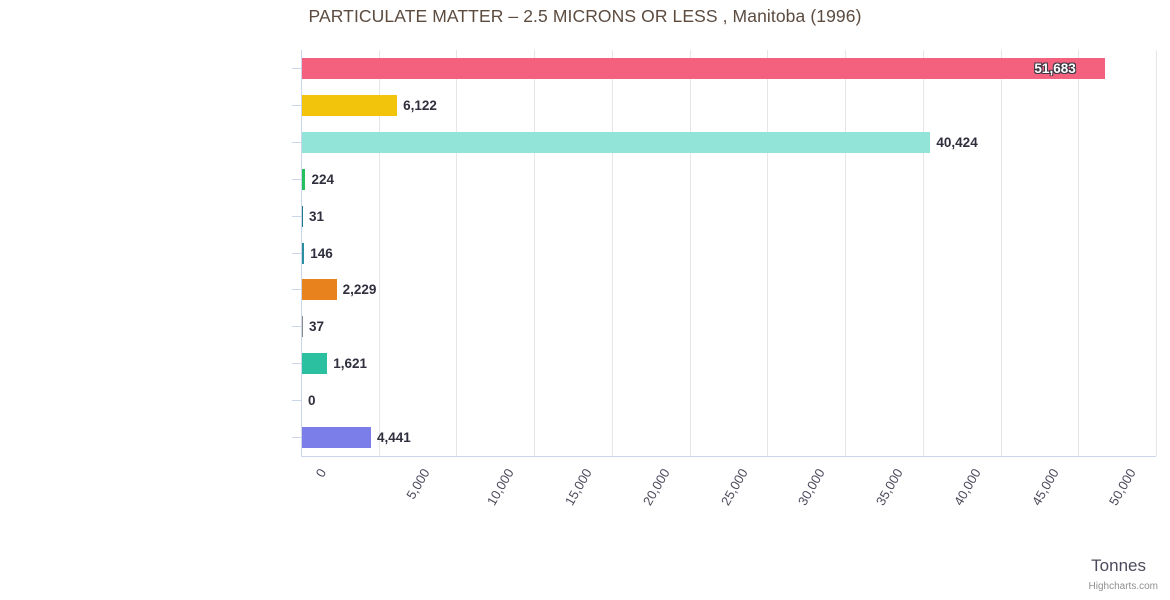 This screenshot has height=600, width=1170. I want to click on y-axis-line, so click(301, 253).